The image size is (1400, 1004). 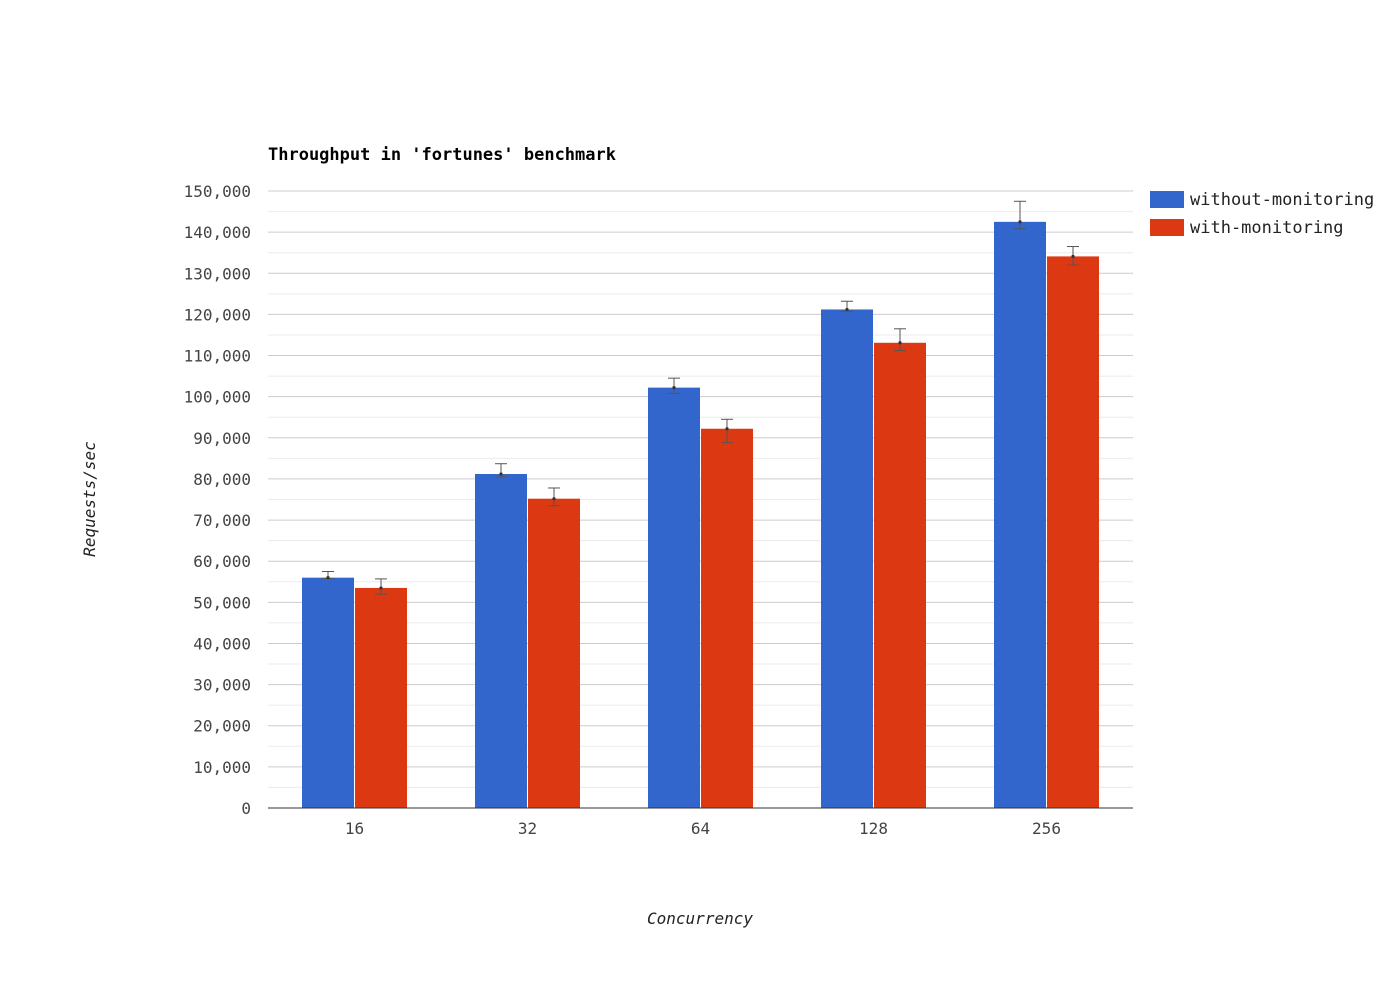 What do you see at coordinates (354, 828) in the screenshot?
I see `x-tick-label: 16` at bounding box center [354, 828].